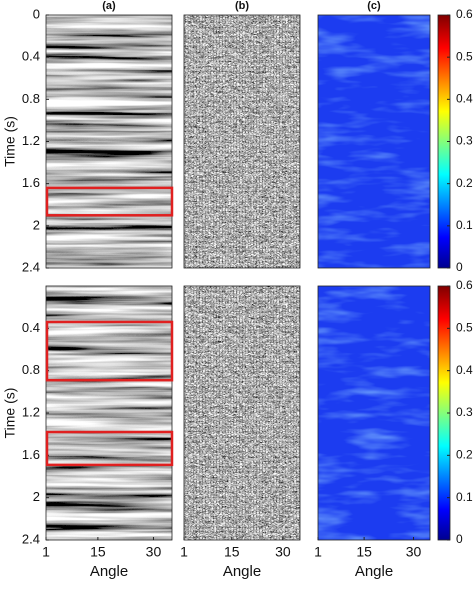  Describe the element at coordinates (36, 13) in the screenshot. I see `y-tick-label: 0` at that location.